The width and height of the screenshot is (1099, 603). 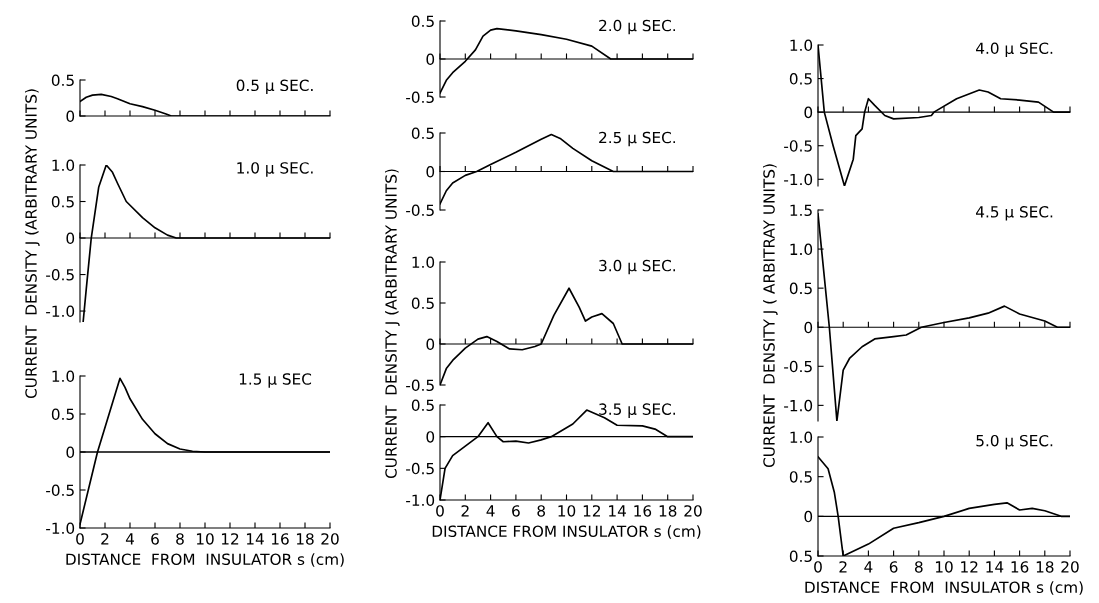 I want to click on chart-title: 4.5 μ SEC., so click(x=1014, y=213).